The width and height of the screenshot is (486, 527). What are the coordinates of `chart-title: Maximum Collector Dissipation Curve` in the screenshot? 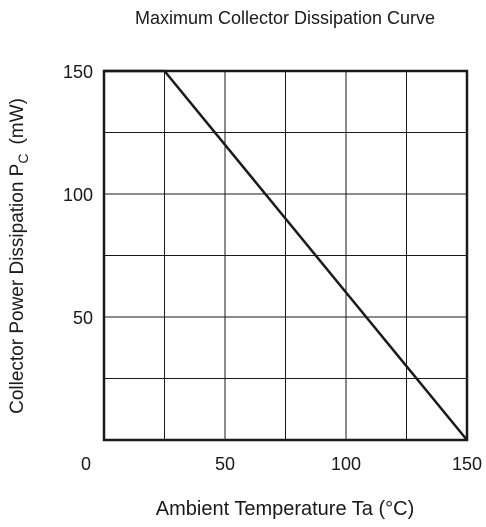 It's located at (285, 18).